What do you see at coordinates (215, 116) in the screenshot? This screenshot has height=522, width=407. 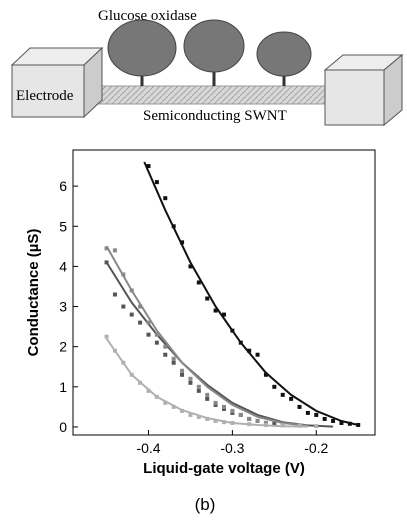 I see `tube-label: Semiconducting SWNT` at bounding box center [215, 116].